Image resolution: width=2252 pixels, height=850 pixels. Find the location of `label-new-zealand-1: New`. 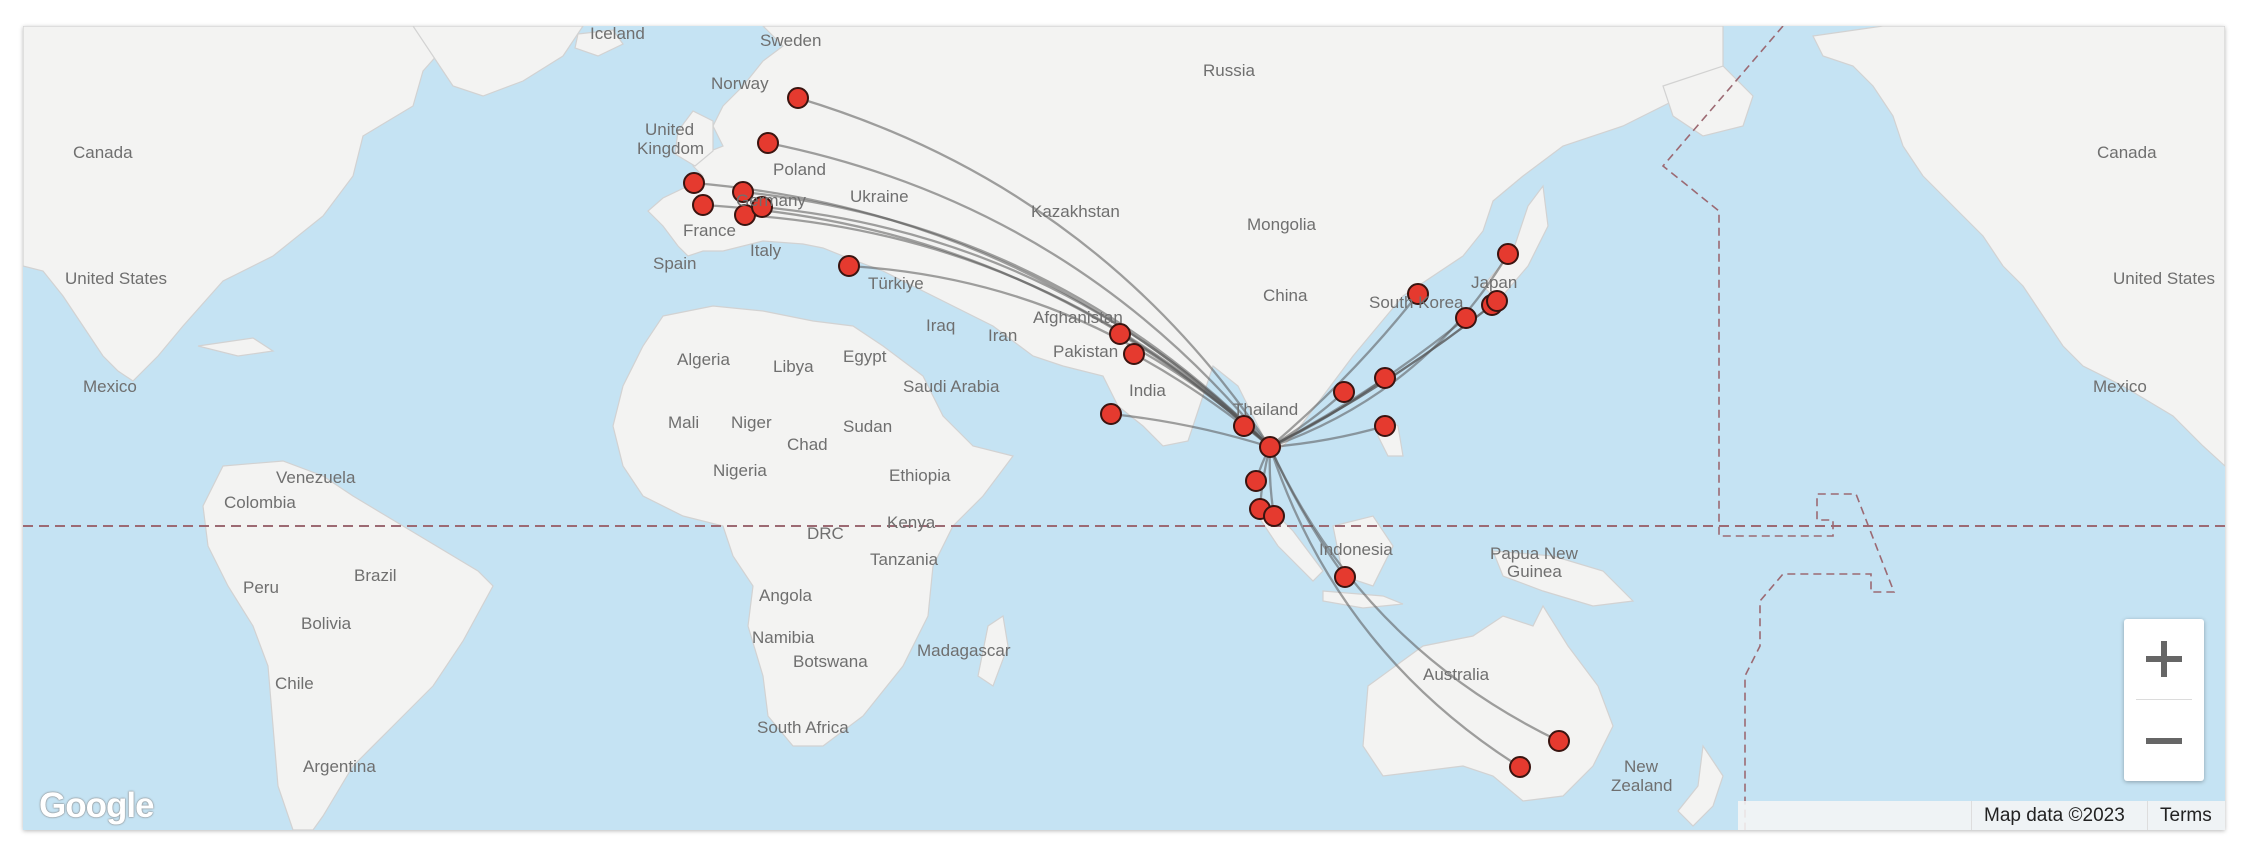

label-new-zealand-1: New is located at coordinates (1641, 766).